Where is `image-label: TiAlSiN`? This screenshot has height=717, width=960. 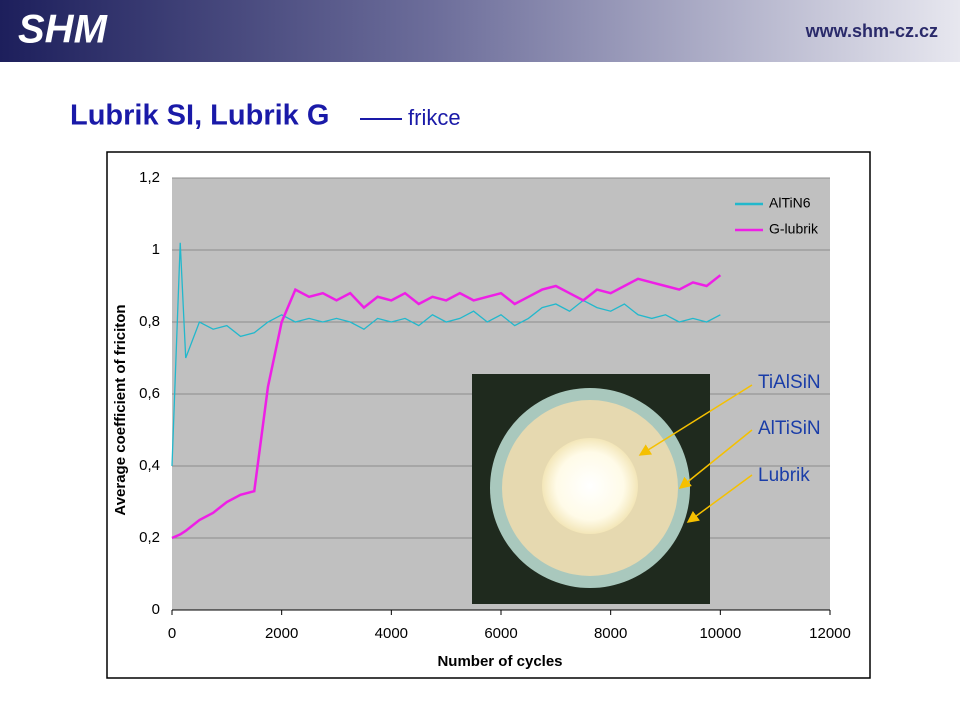 image-label: TiAlSiN is located at coordinates (789, 382).